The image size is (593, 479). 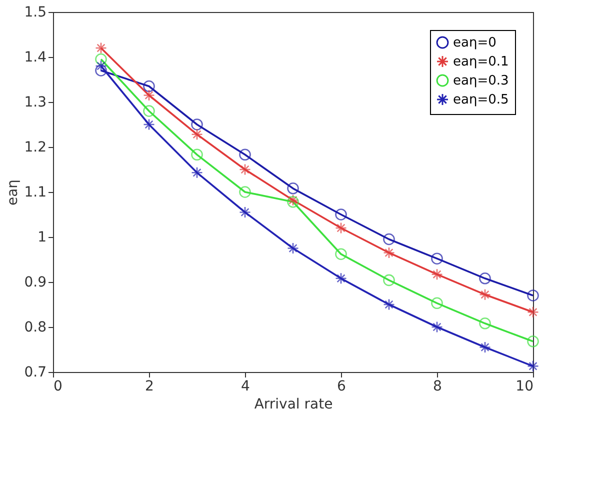 What do you see at coordinates (35, 328) in the screenshot?
I see `y-tick-label: 0.8` at bounding box center [35, 328].